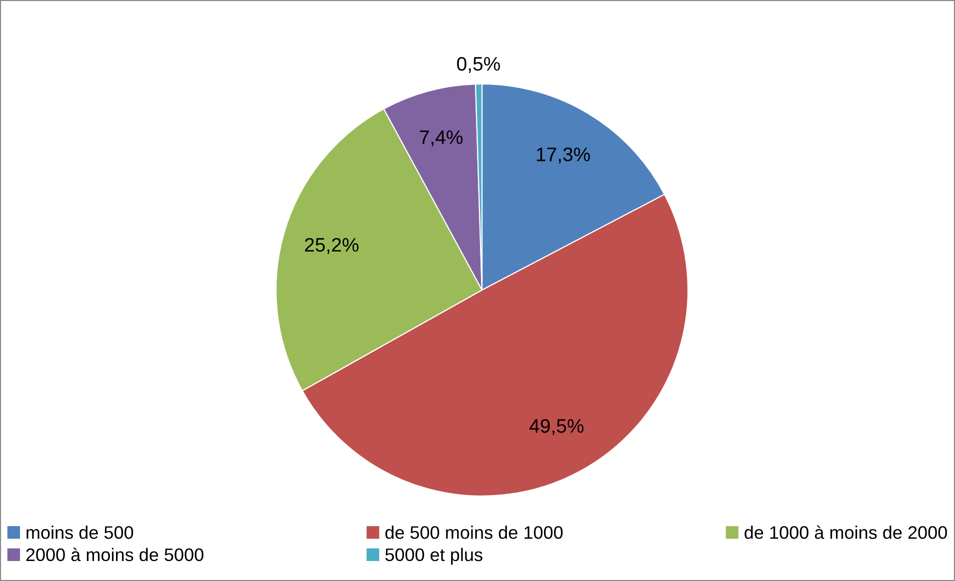  I want to click on legend-label: de 500 moins de 1000, so click(474, 532).